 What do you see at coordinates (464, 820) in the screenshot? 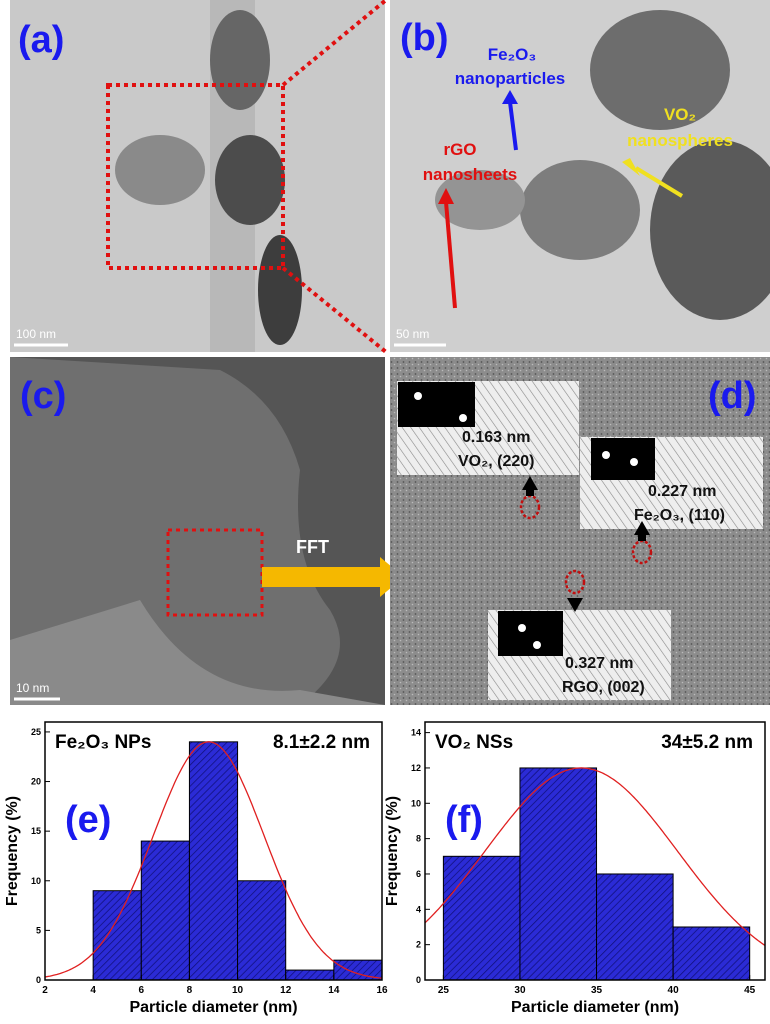
I see `panel-label: (f)` at bounding box center [464, 820].